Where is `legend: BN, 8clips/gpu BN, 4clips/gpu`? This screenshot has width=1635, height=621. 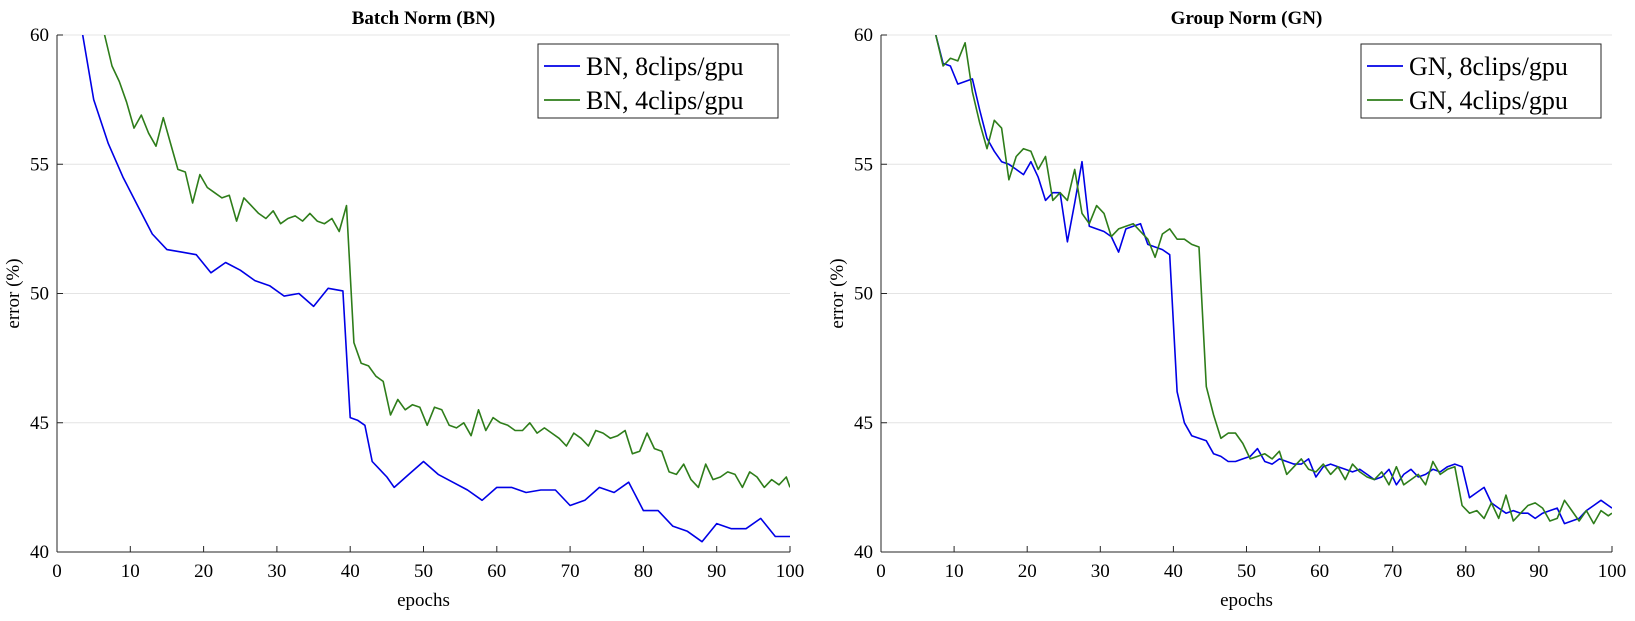 legend: BN, 8clips/gpu BN, 4clips/gpu is located at coordinates (658, 81).